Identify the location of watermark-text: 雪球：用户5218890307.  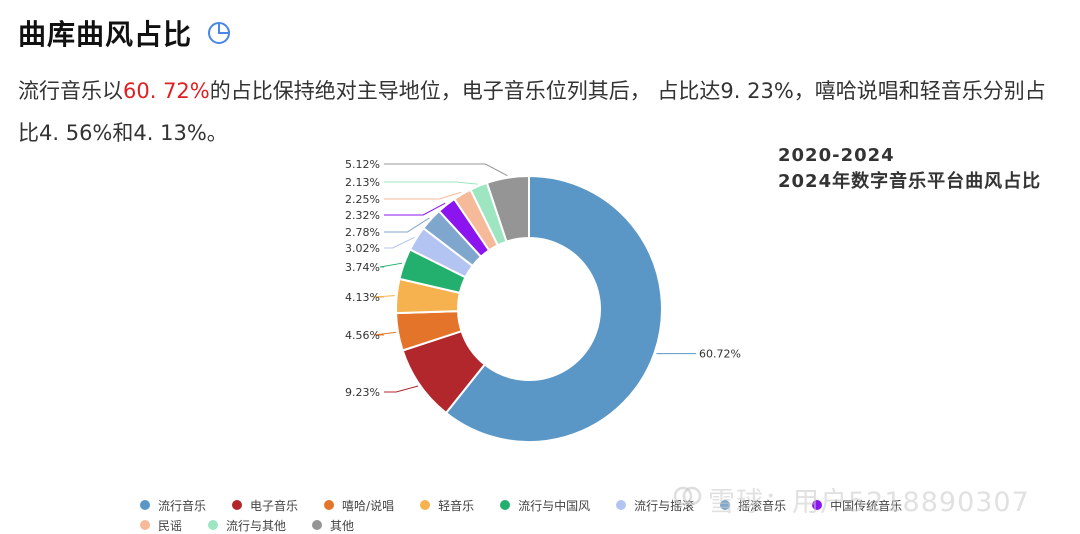
(869, 502).